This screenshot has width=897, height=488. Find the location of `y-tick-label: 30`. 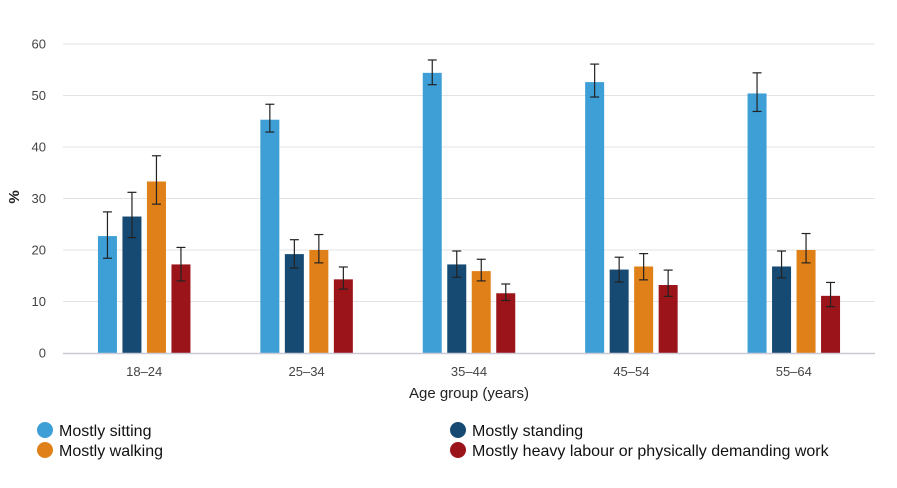

y-tick-label: 30 is located at coordinates (39, 198).